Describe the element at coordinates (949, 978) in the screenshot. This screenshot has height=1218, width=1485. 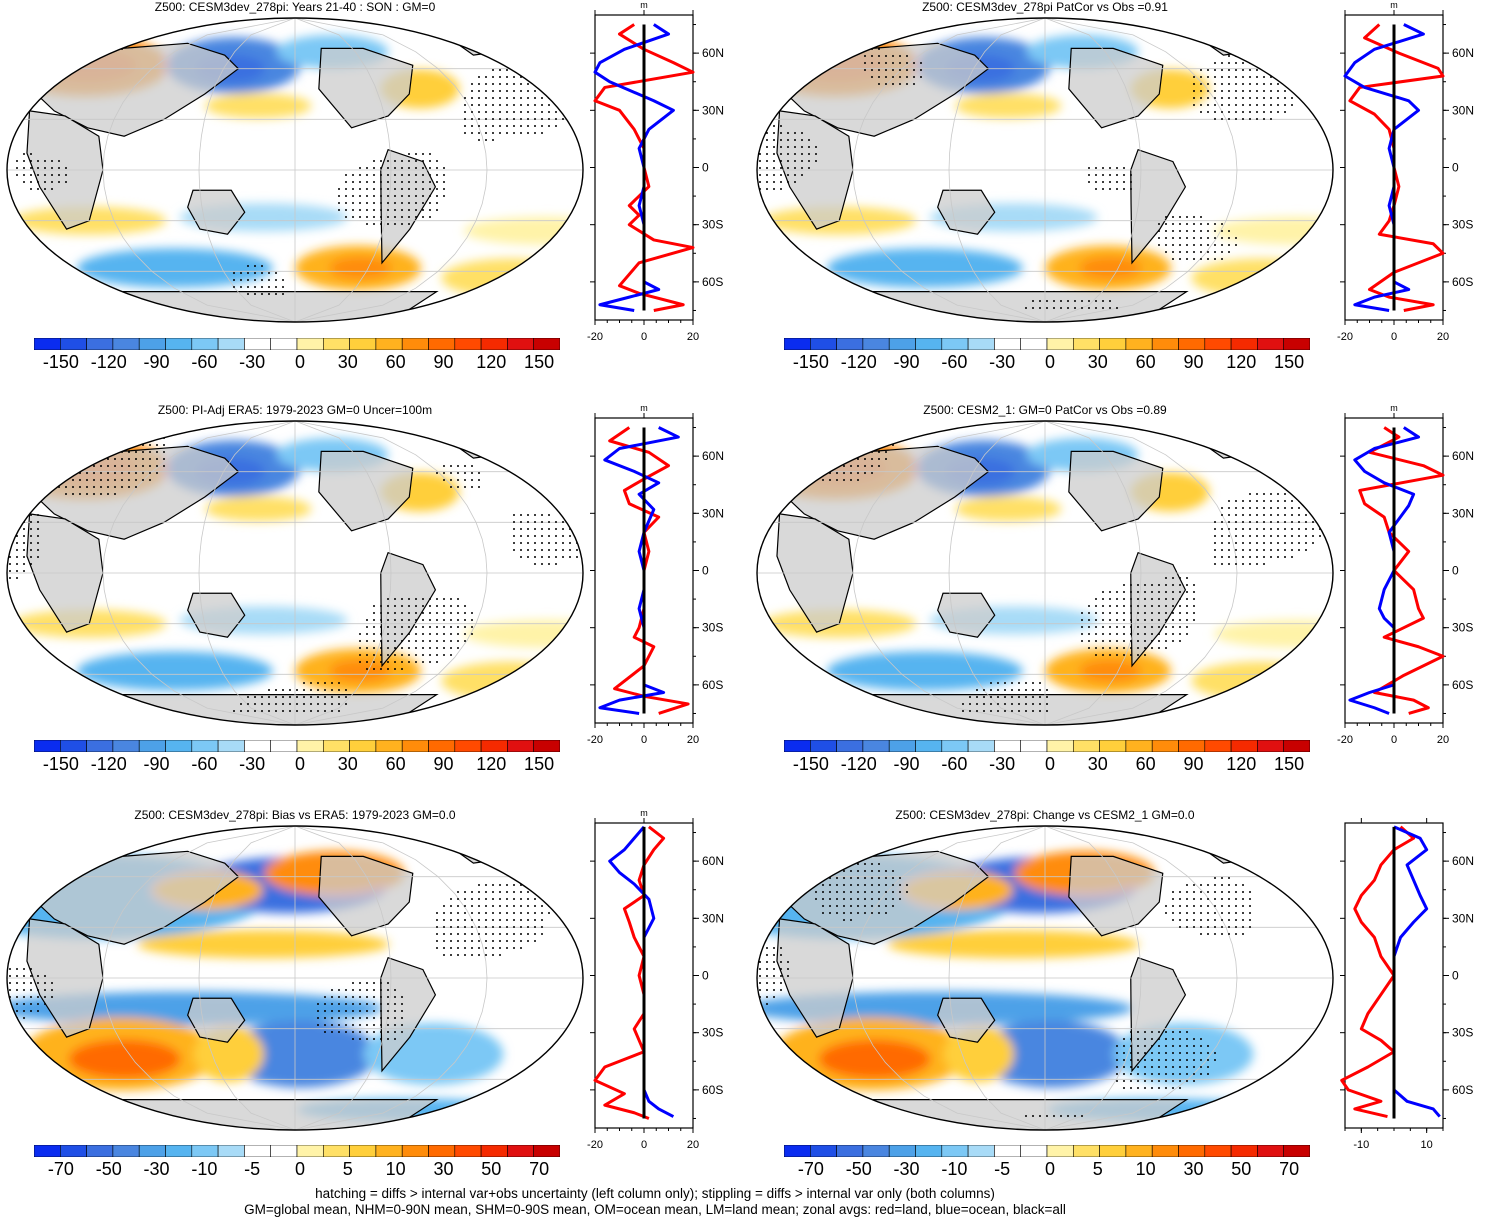
I see `longitude-line` at that location.